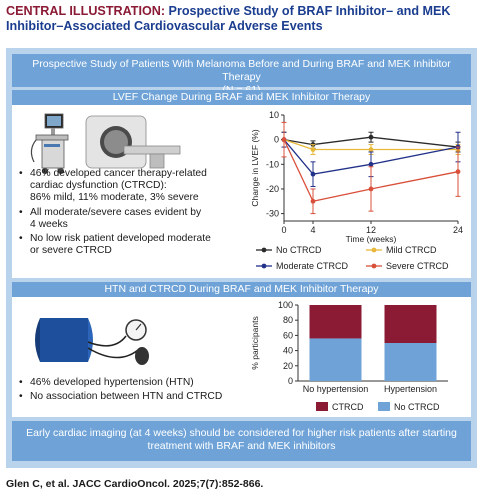  Describe the element at coordinates (410, 389) in the screenshot. I see `x-tick-label: Hypertension` at that location.